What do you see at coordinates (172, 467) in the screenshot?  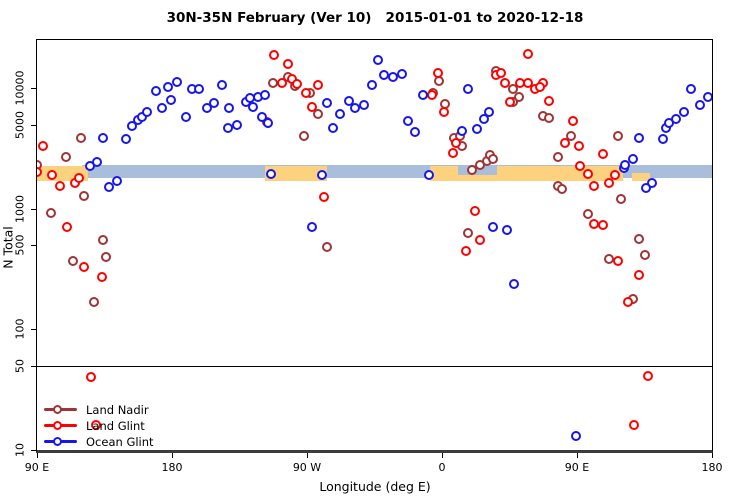 I see `x-tick-label: 180` at bounding box center [172, 467].